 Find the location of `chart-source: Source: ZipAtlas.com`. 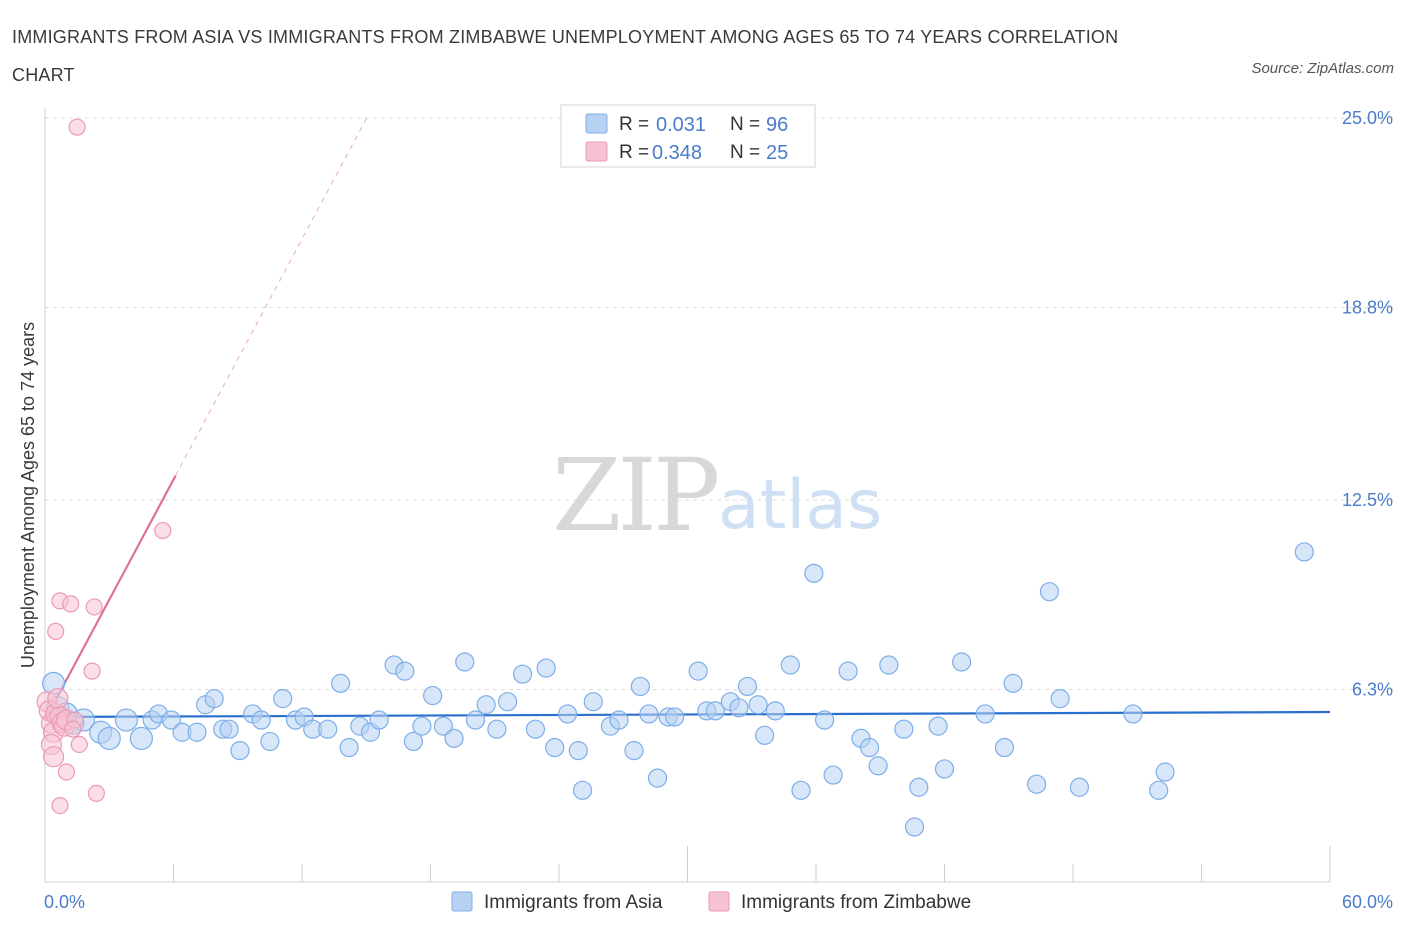

chart-source: Source: ZipAtlas.com is located at coordinates (1322, 68).